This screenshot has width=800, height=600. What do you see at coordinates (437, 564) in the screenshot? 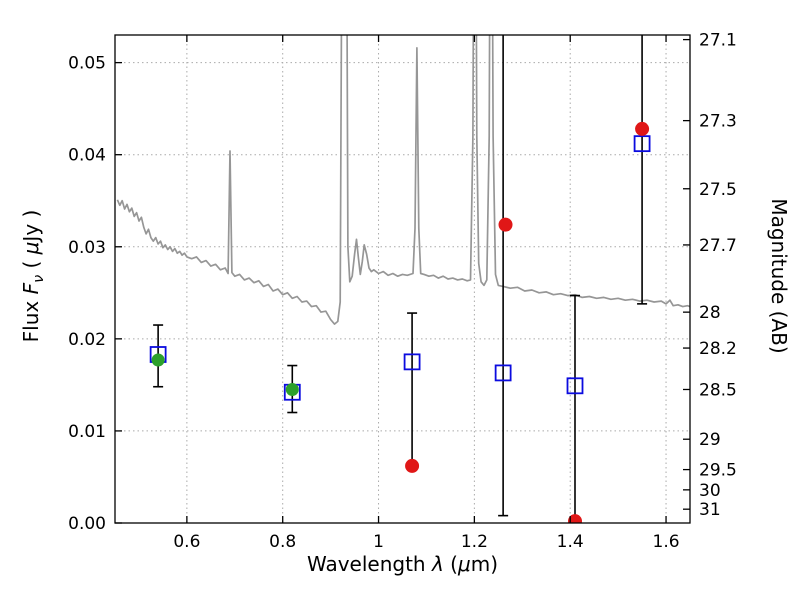
I see `lambda-symbol: λ` at bounding box center [437, 564].